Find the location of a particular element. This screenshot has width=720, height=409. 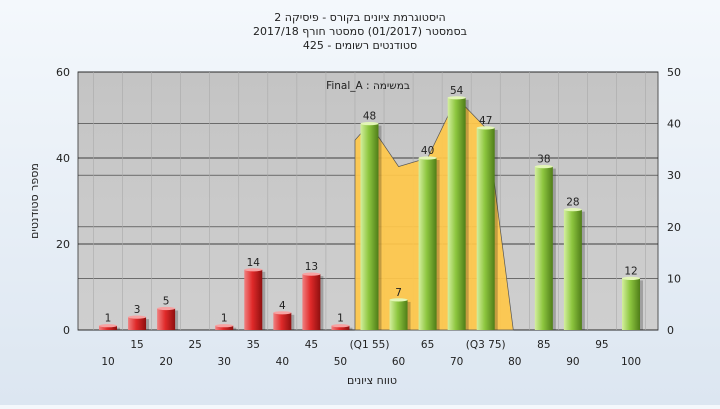

area-annotation: Final_A : במשימה is located at coordinates (368, 86).